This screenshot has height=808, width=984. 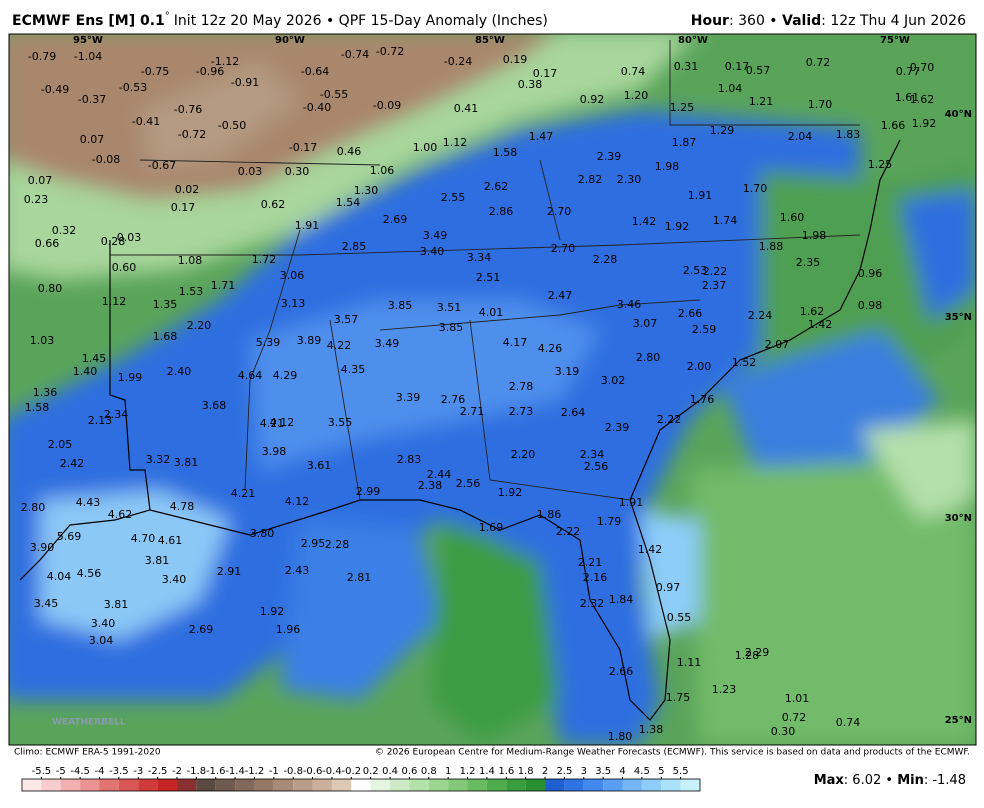 I want to click on anomaly-label: 2.69, so click(x=395, y=219).